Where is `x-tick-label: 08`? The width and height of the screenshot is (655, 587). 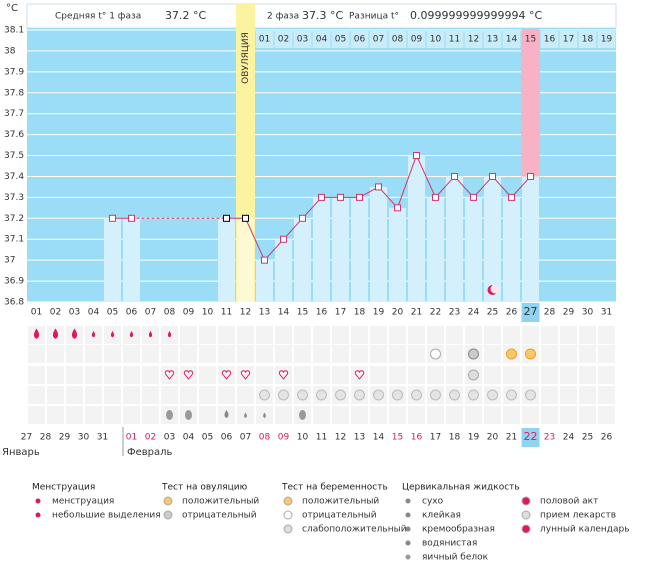
x-tick-label: 08 is located at coordinates (170, 313).